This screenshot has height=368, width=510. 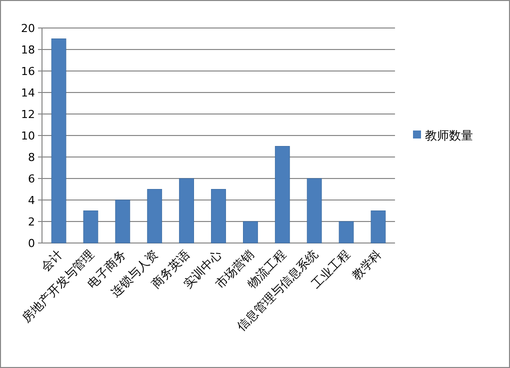 What do you see at coordinates (51, 260) in the screenshot?
I see `x-tick-label: 会计` at bounding box center [51, 260].